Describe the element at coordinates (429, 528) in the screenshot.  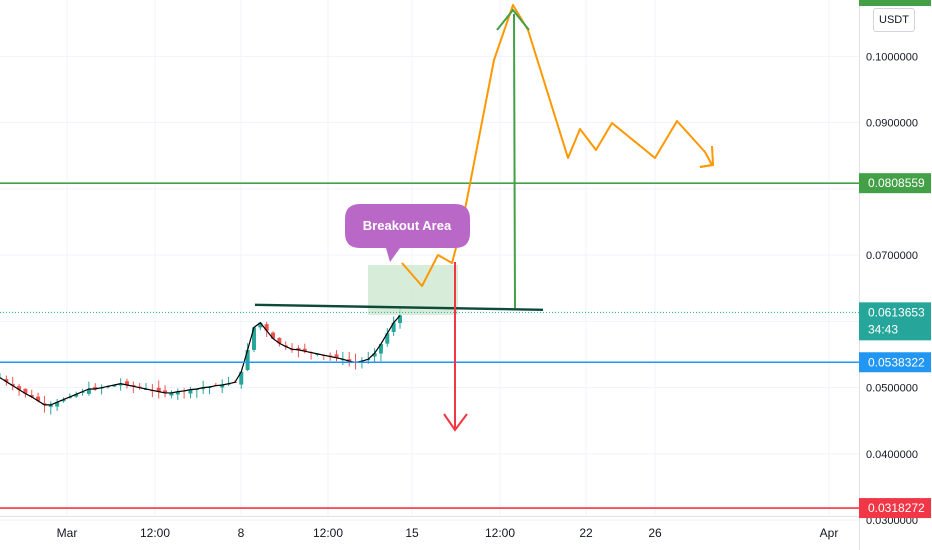
I see `time-axis: Mar 12:00 8 12:00 15 12:00 22 26 Apr` at that location.